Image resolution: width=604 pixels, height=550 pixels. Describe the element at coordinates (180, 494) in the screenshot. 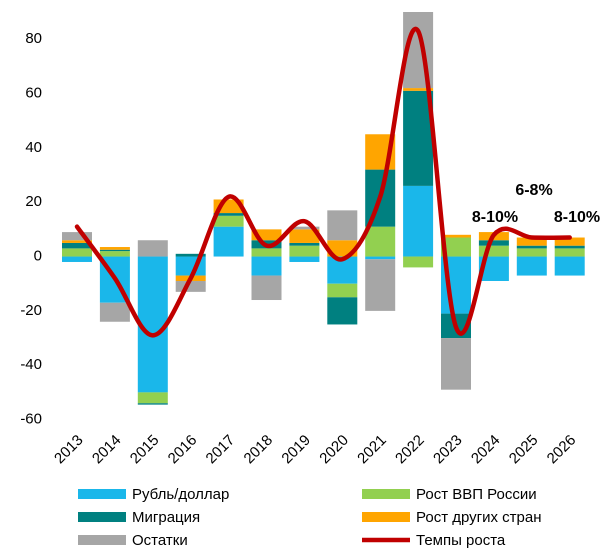

I see `legend-label: Рубль/доллар` at that location.